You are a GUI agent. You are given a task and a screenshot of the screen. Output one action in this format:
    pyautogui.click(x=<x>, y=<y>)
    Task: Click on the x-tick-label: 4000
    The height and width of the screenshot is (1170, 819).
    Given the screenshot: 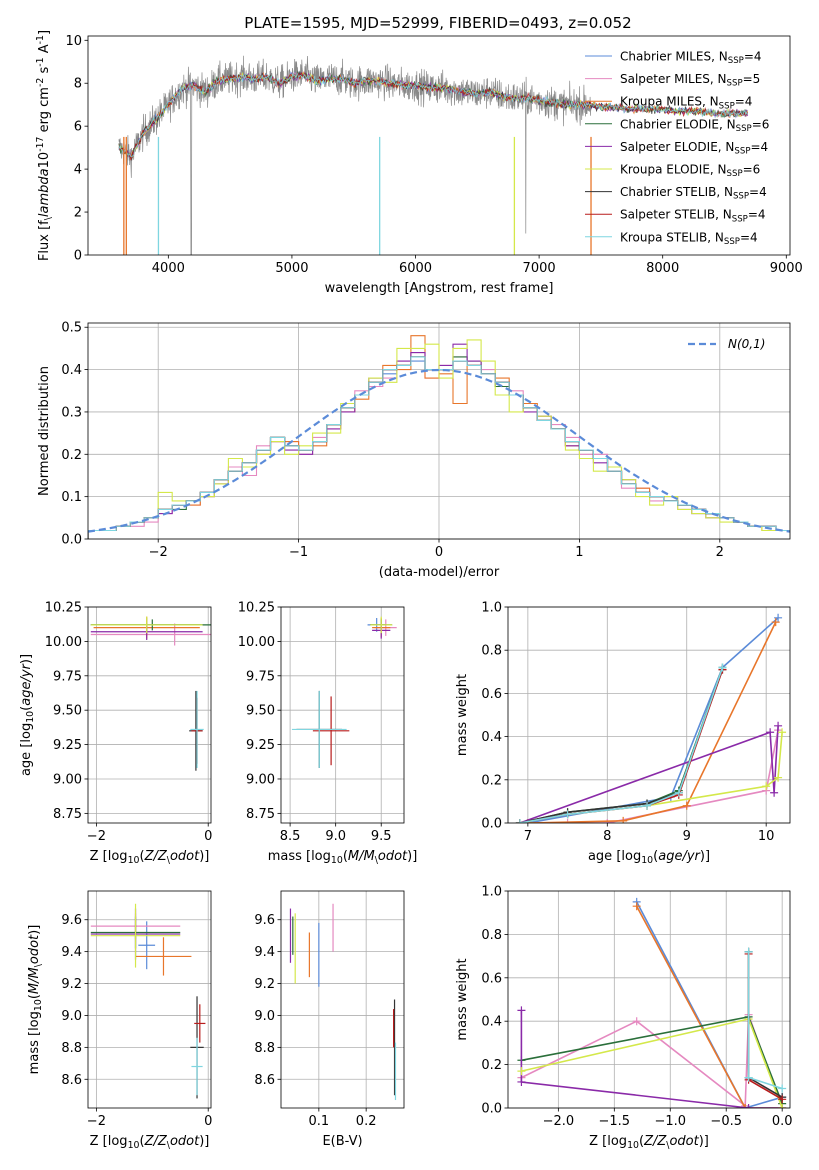 What is the action you would take?
    pyautogui.click(x=168, y=268)
    